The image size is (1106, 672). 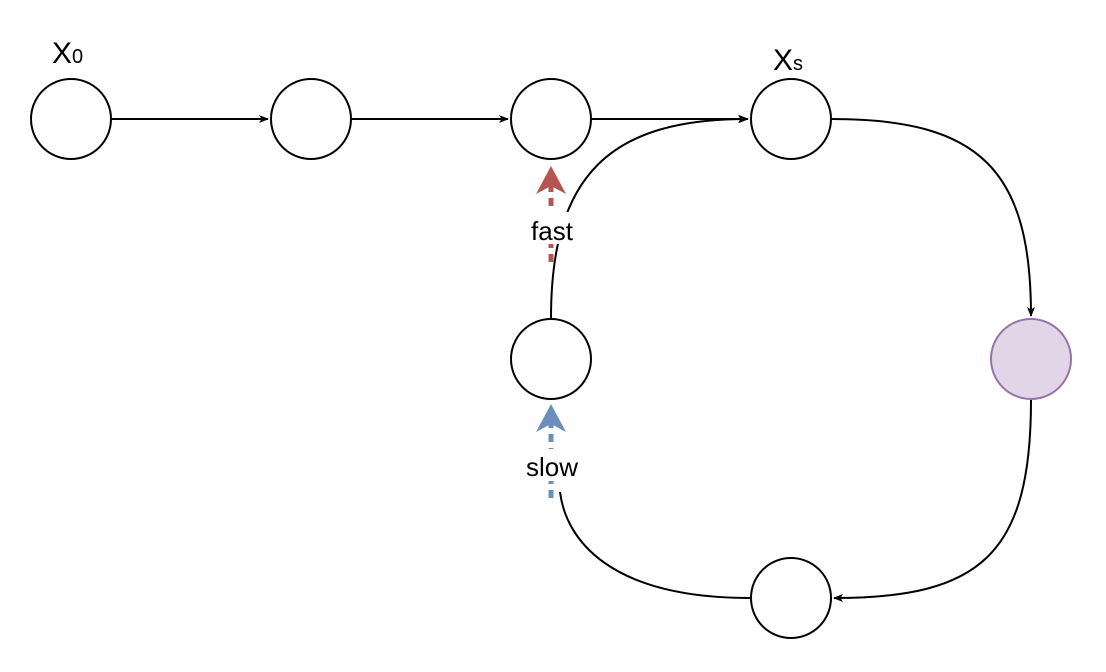 I want to click on edge-bottom-left, so click(x=655, y=545).